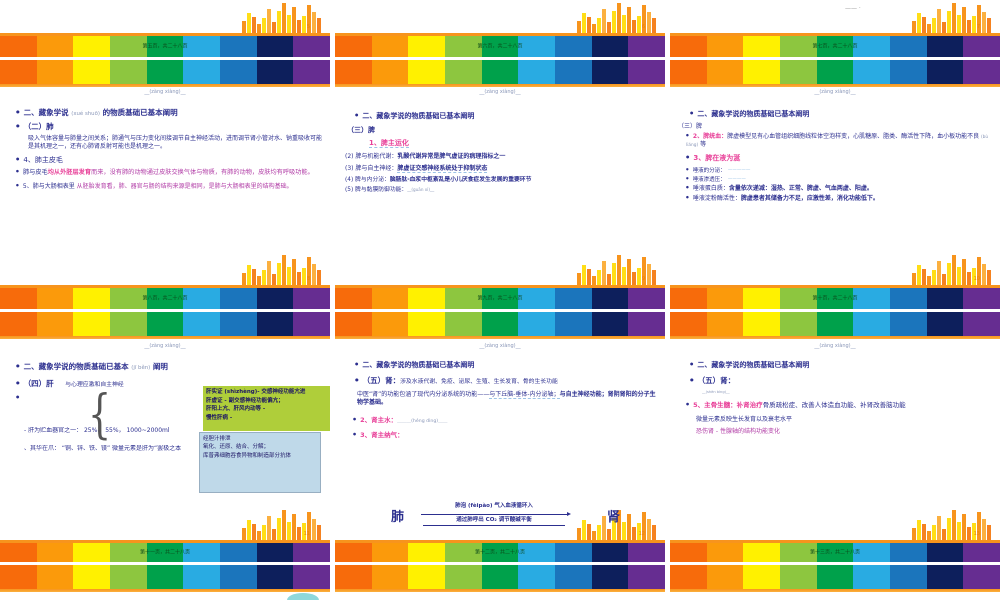 The image size is (1000, 600). I want to click on text-segment: 脾虚证交感神经系统处于抑制状态, so click(442, 169).